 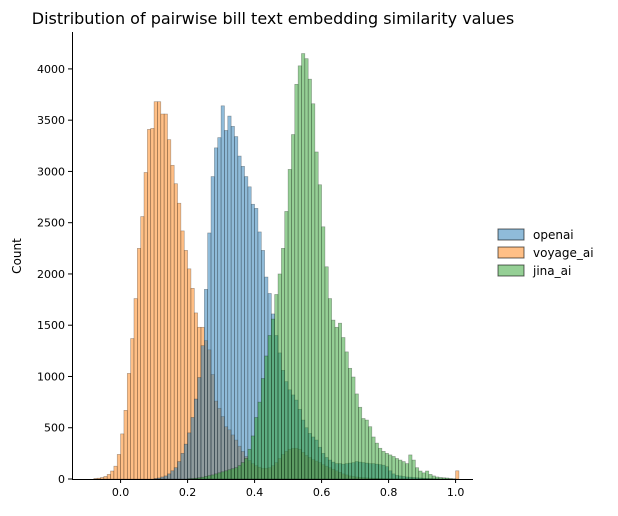 What do you see at coordinates (51, 376) in the screenshot?
I see `y-tick-label: 1000` at bounding box center [51, 376].